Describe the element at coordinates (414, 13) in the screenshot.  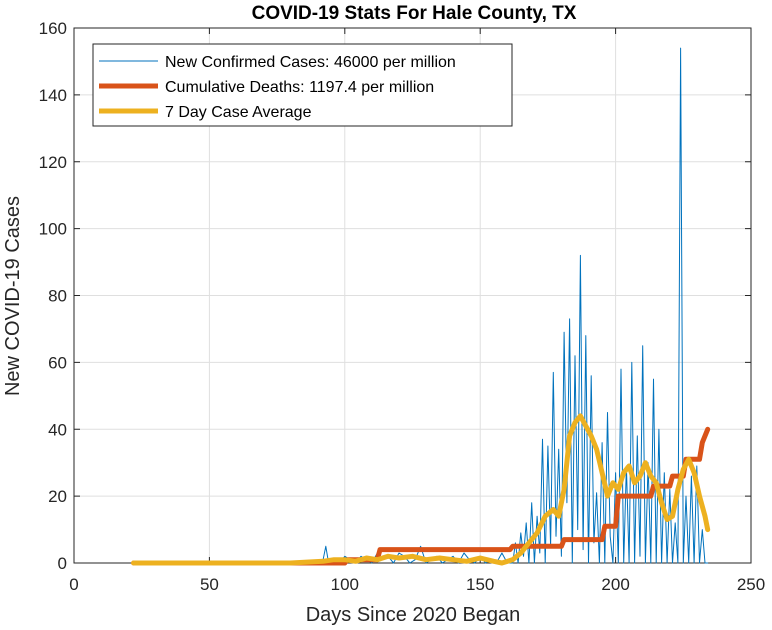
I see `chart-title: COVID-19 Stats For Hale County, TX` at that location.